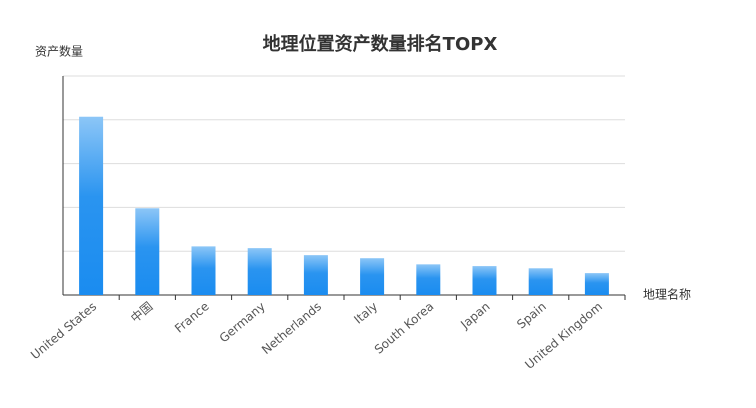  What do you see at coordinates (63, 330) in the screenshot?
I see `x-tick-label: United States` at bounding box center [63, 330].